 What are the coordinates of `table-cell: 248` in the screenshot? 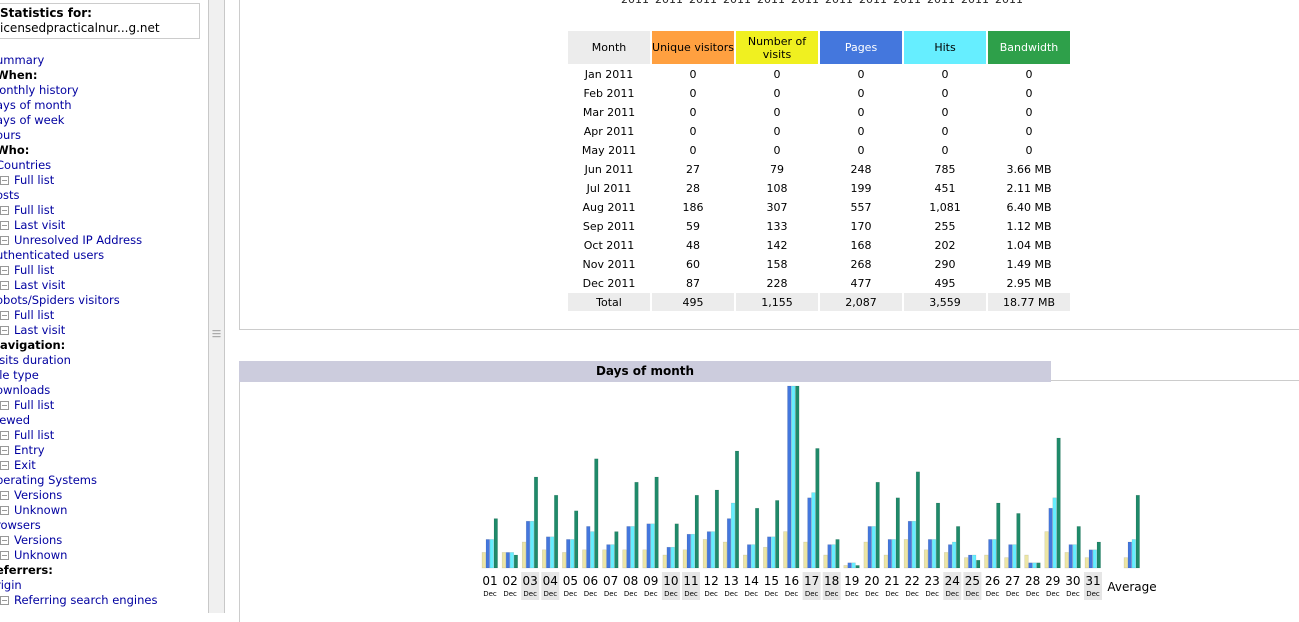 It's located at (861, 169).